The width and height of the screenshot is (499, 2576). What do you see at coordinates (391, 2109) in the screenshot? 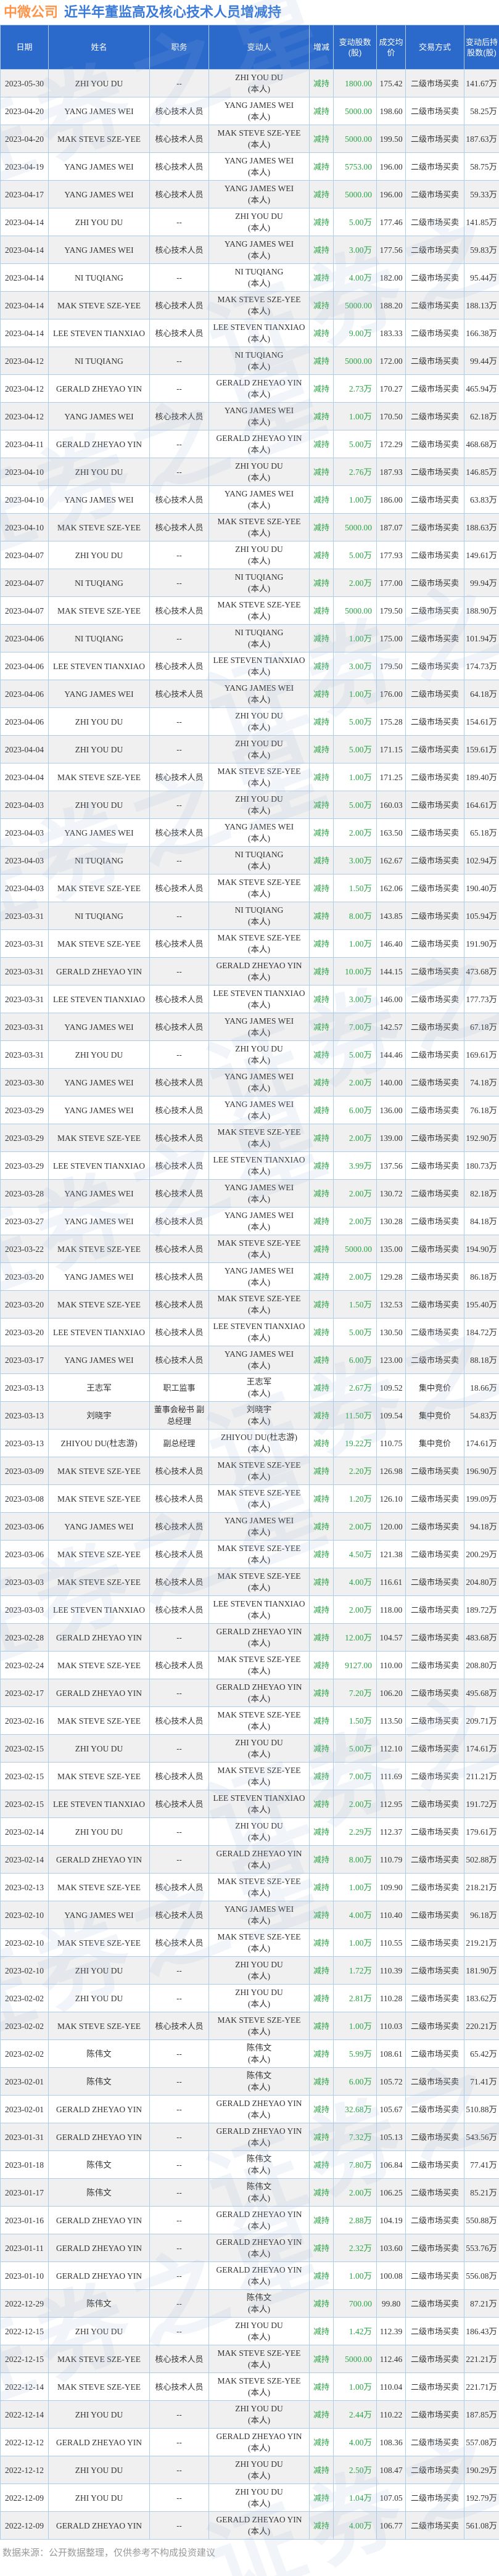
I see `avg-price-cell: 105.67` at bounding box center [391, 2109].